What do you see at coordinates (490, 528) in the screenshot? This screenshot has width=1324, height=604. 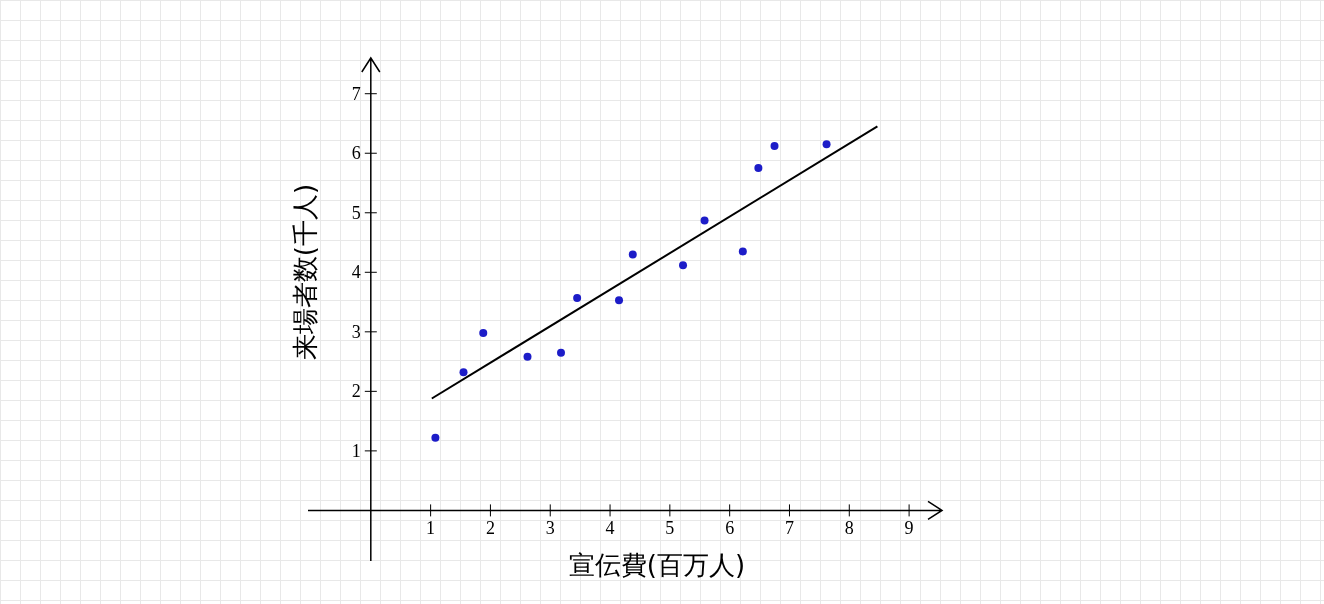 I see `x-tick-label: 2` at bounding box center [490, 528].